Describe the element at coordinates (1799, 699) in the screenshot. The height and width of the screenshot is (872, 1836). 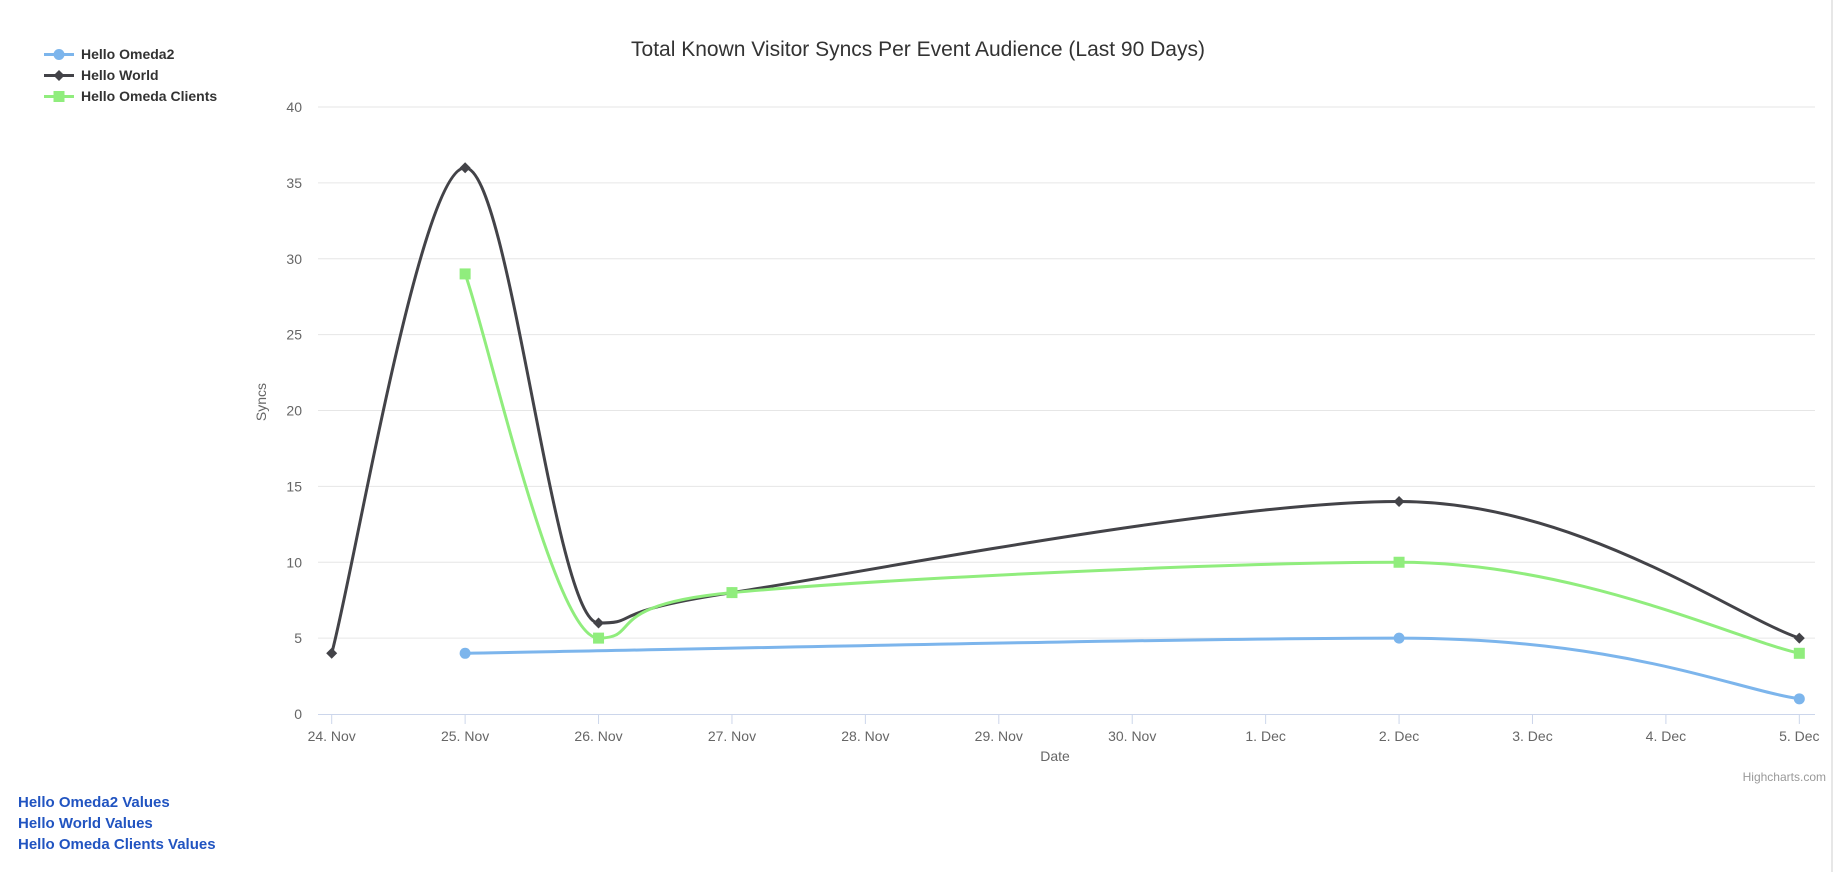
I see `data-point-hello-omeda2-5-dec` at that location.